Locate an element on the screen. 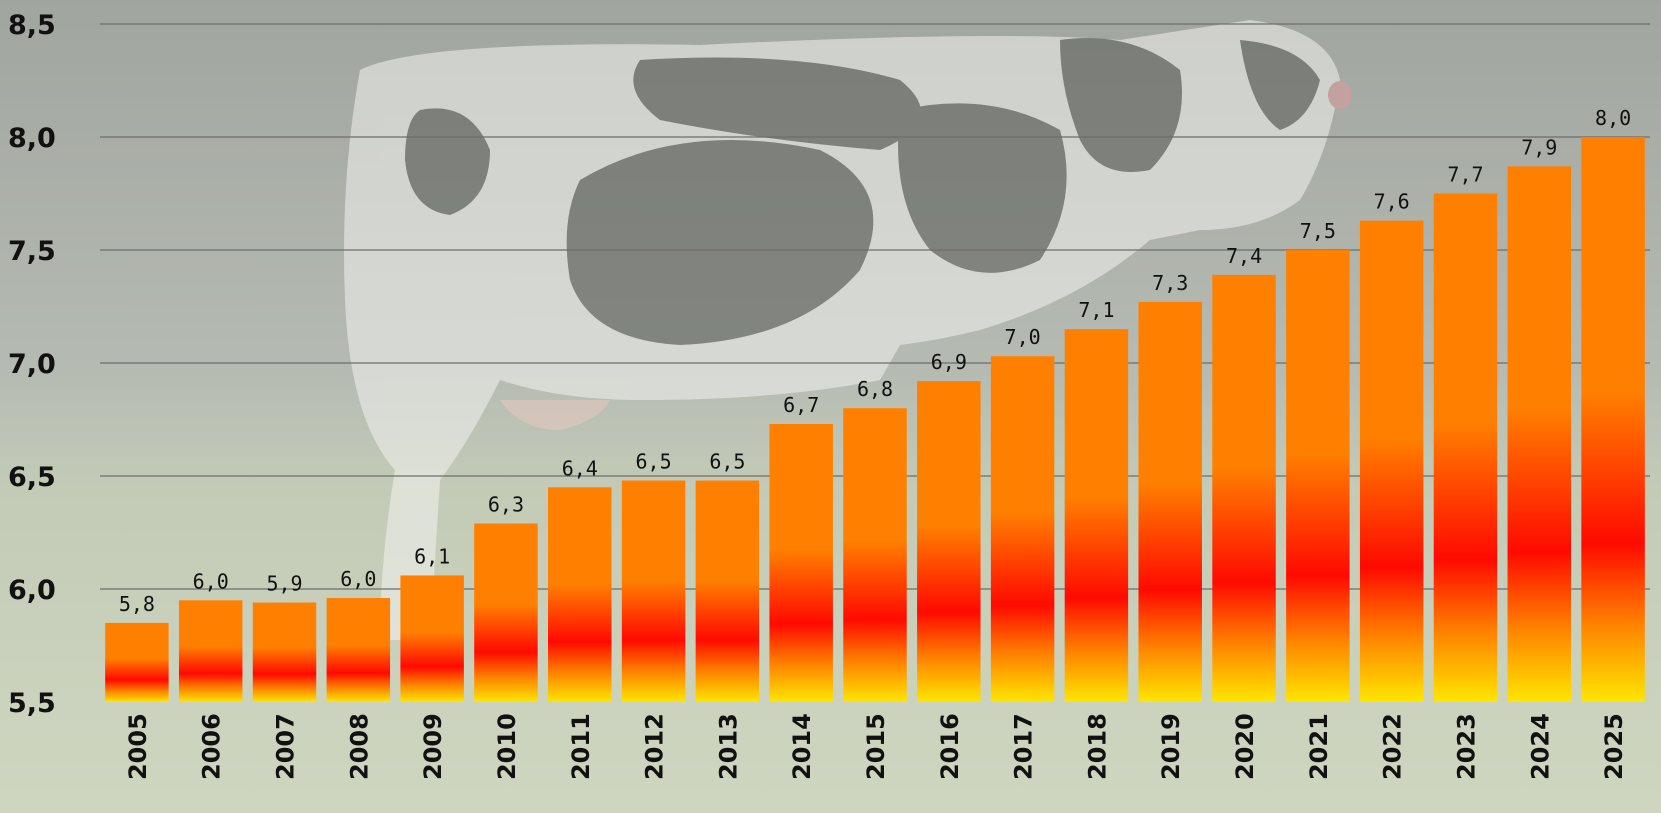 The height and width of the screenshot is (813, 1661). data-label-2021: 7,5 is located at coordinates (1318, 231).